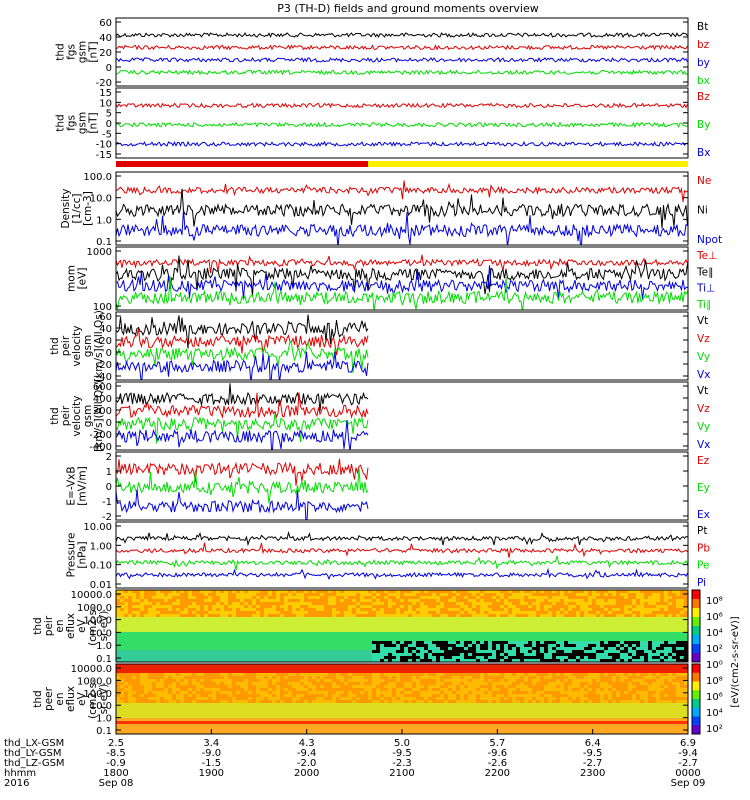 The image size is (750, 800). I want to click on ylabel-fgs-gsm: gsm, so click(83, 123).